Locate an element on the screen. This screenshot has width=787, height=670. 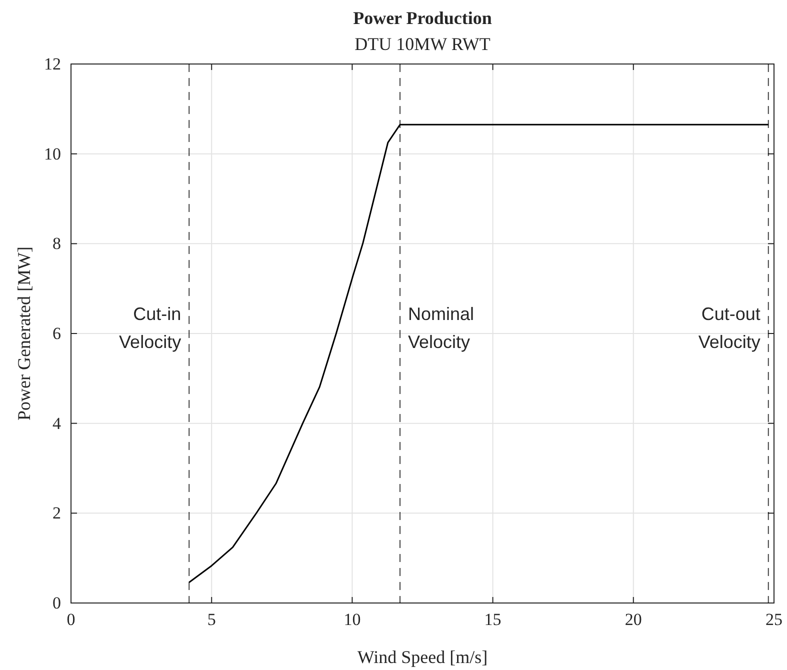
chart-title: Power Production is located at coordinates (422, 18).